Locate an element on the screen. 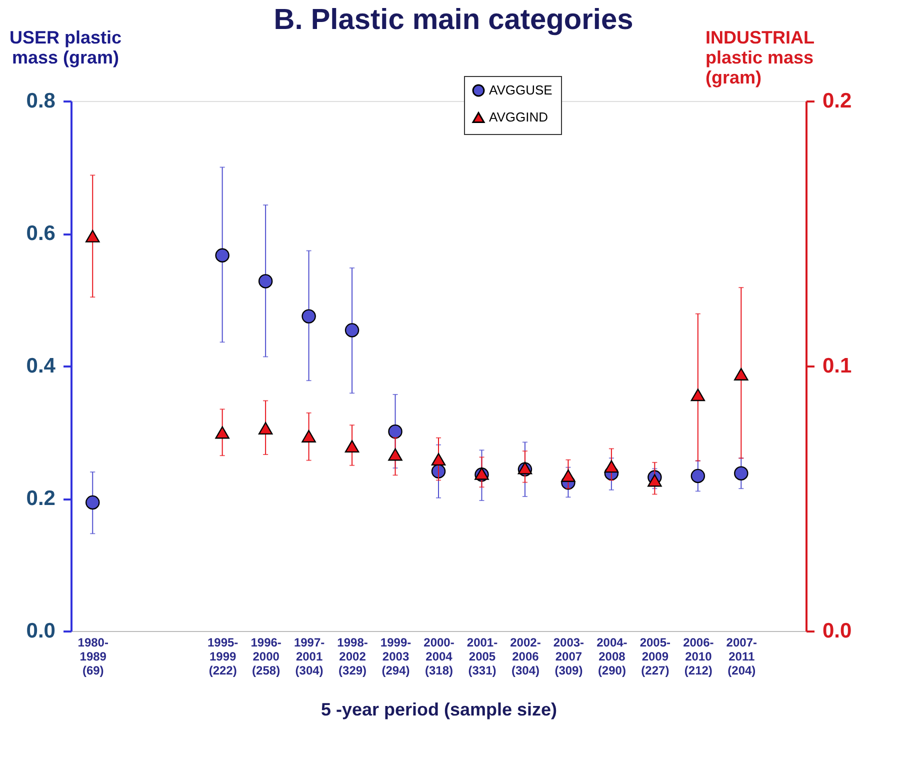 The width and height of the screenshot is (924, 768). legend-label: AVGGIND is located at coordinates (518, 117).